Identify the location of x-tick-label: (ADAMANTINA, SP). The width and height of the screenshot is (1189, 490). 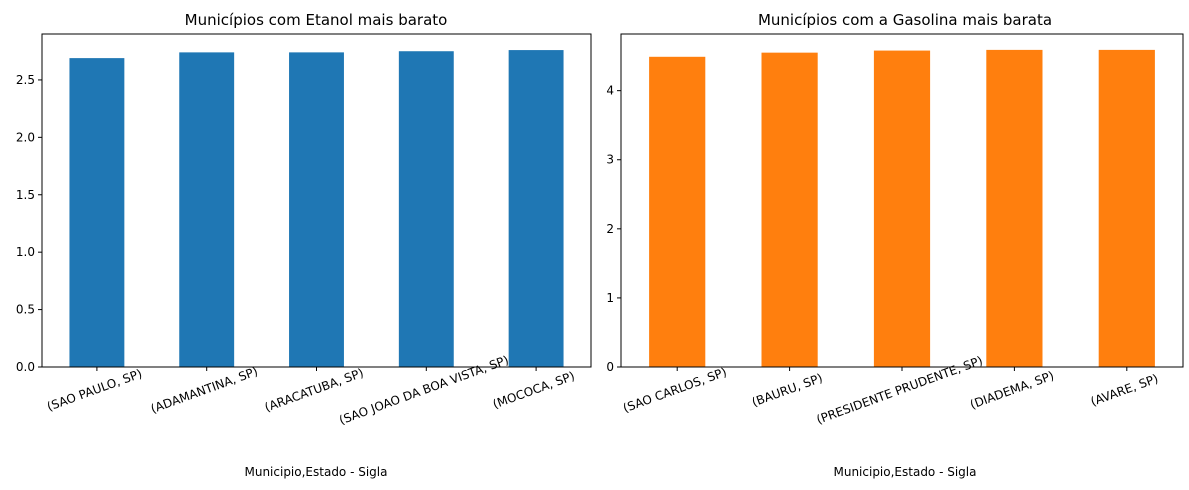
(204, 390).